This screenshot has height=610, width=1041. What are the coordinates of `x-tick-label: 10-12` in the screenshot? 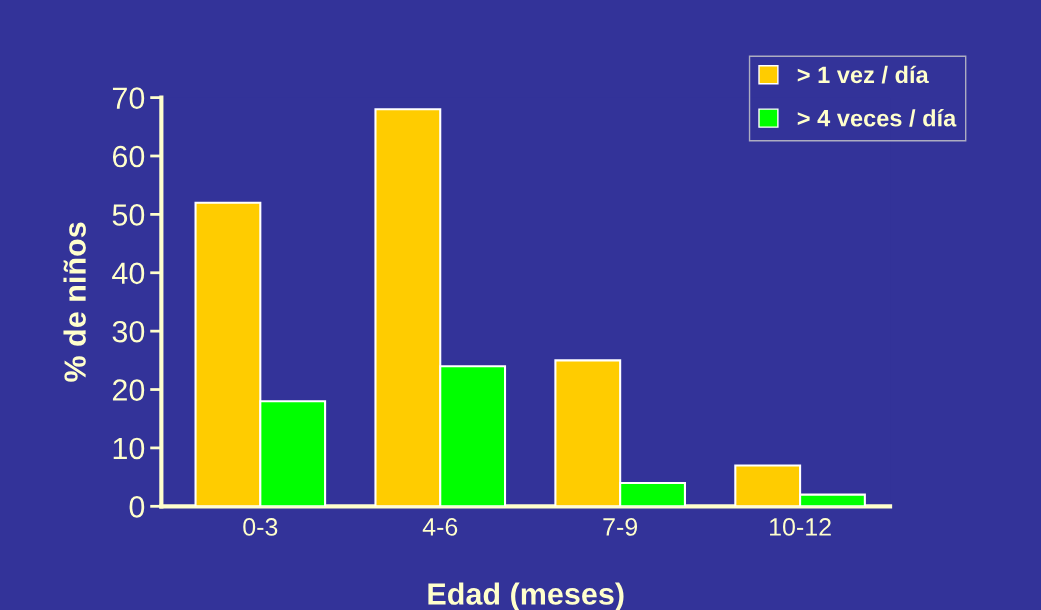 It's located at (800, 527).